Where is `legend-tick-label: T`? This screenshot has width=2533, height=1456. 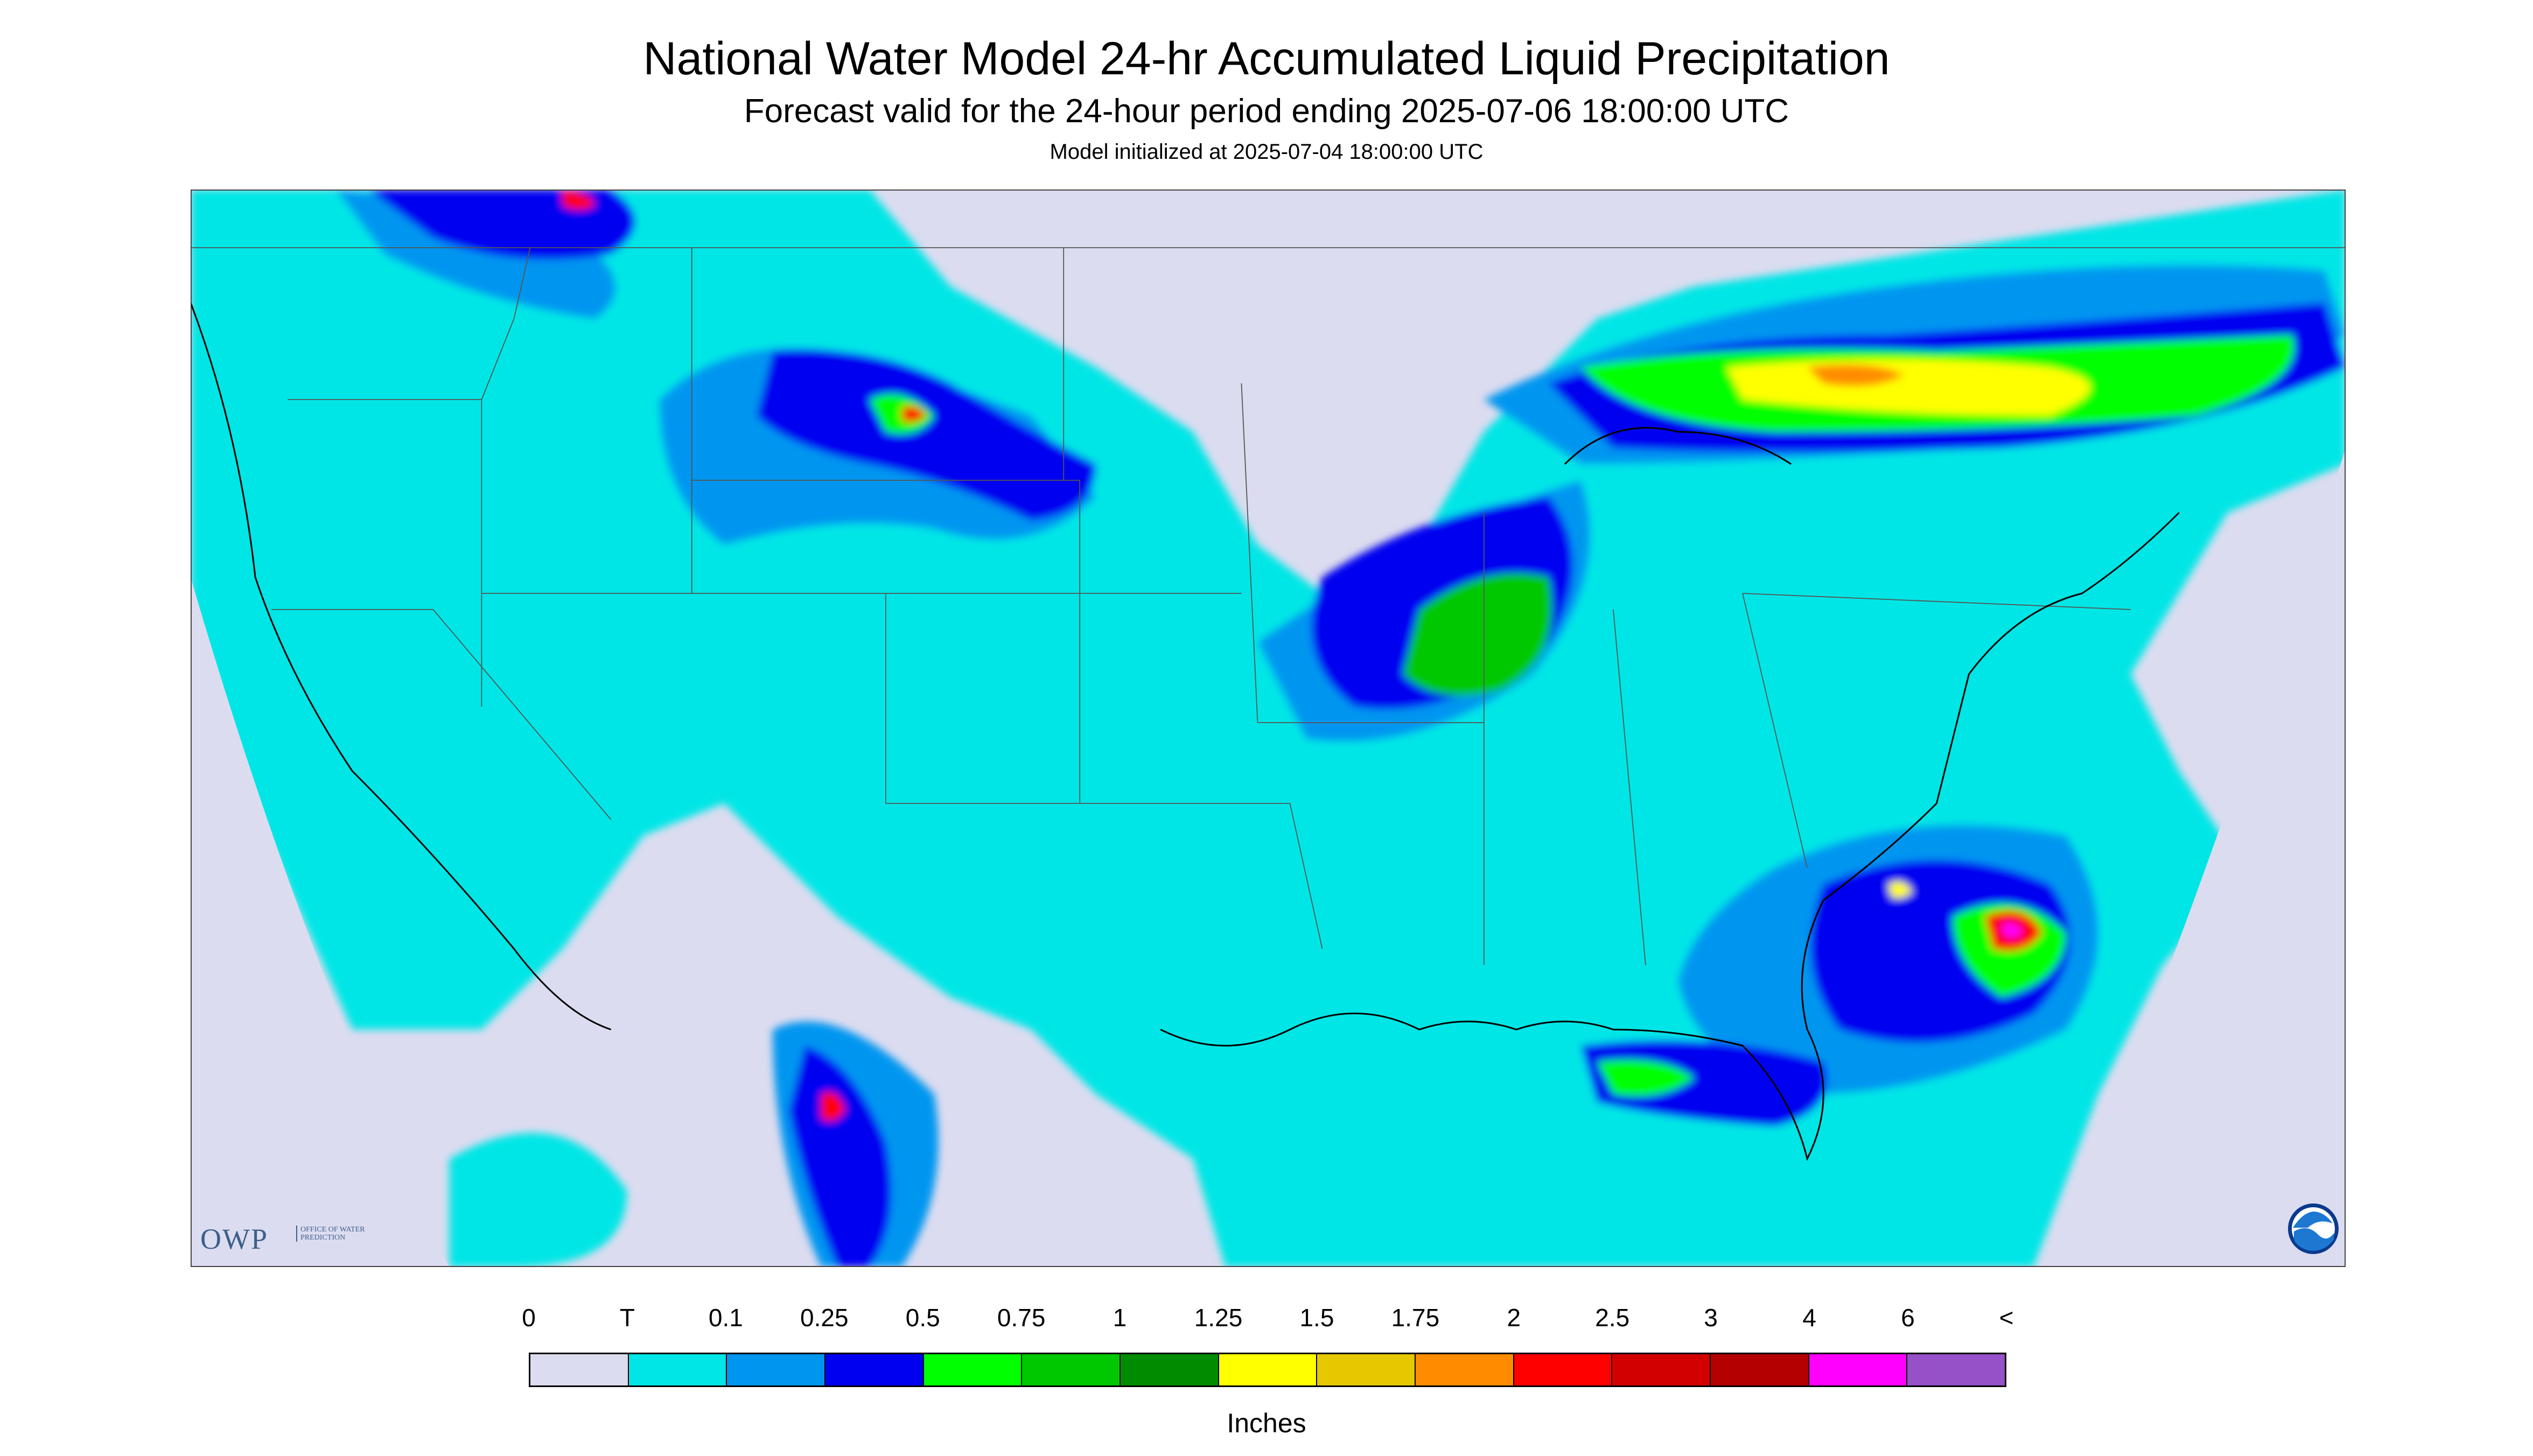 legend-tick-label: T is located at coordinates (627, 1318).